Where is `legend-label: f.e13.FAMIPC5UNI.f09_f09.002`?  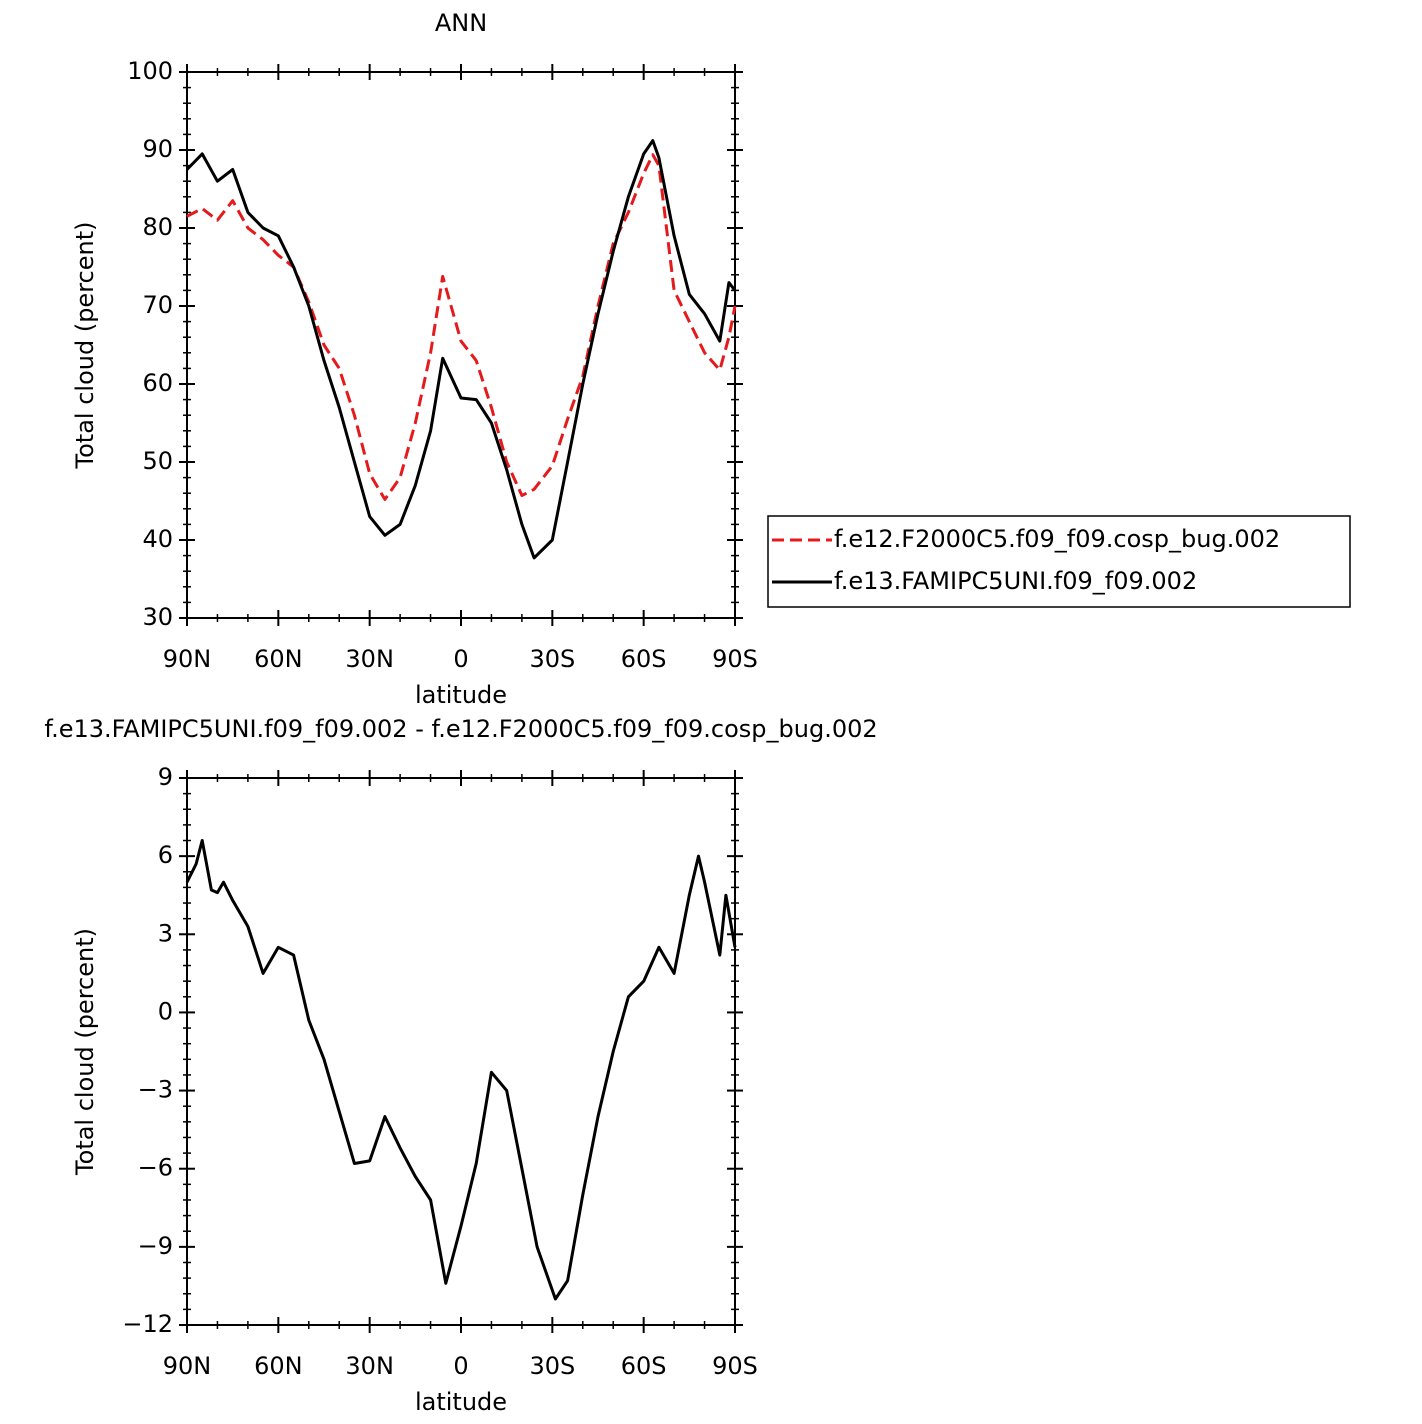
legend-label: f.e13.FAMIPC5UNI.f09_f09.002 is located at coordinates (1015, 581).